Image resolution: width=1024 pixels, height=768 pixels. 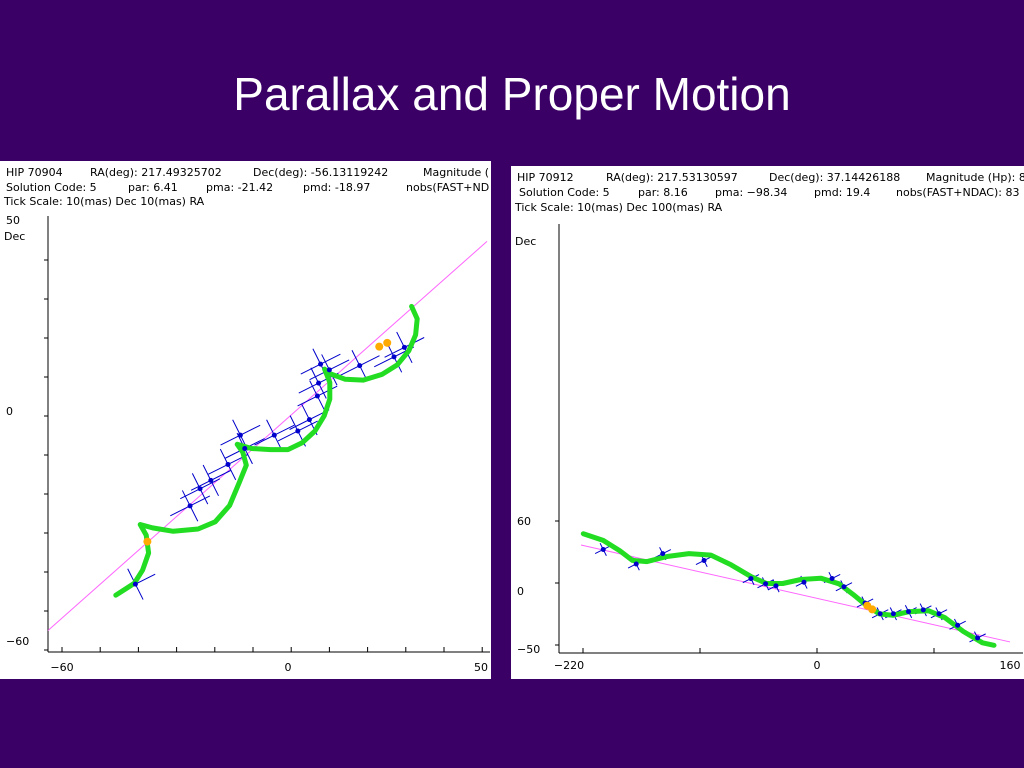 What do you see at coordinates (104, 201) in the screenshot?
I see `tick-scale: Tick Scale: 10(mas) Dec 10(mas) RA` at bounding box center [104, 201].